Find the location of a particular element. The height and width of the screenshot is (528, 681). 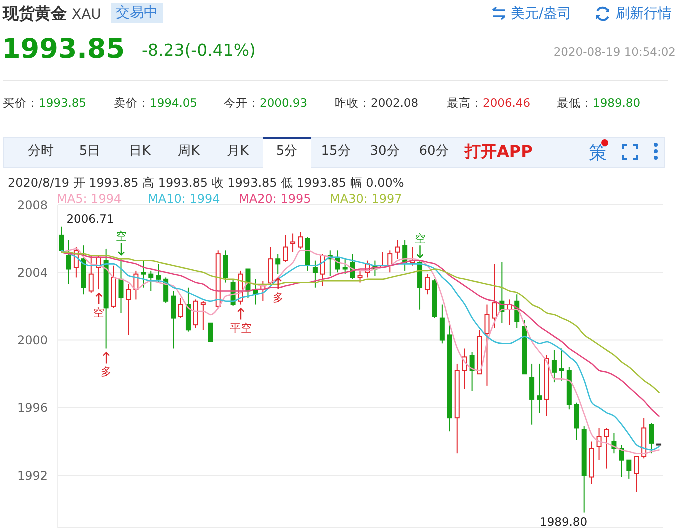

annotation: 1989.80 is located at coordinates (564, 521).